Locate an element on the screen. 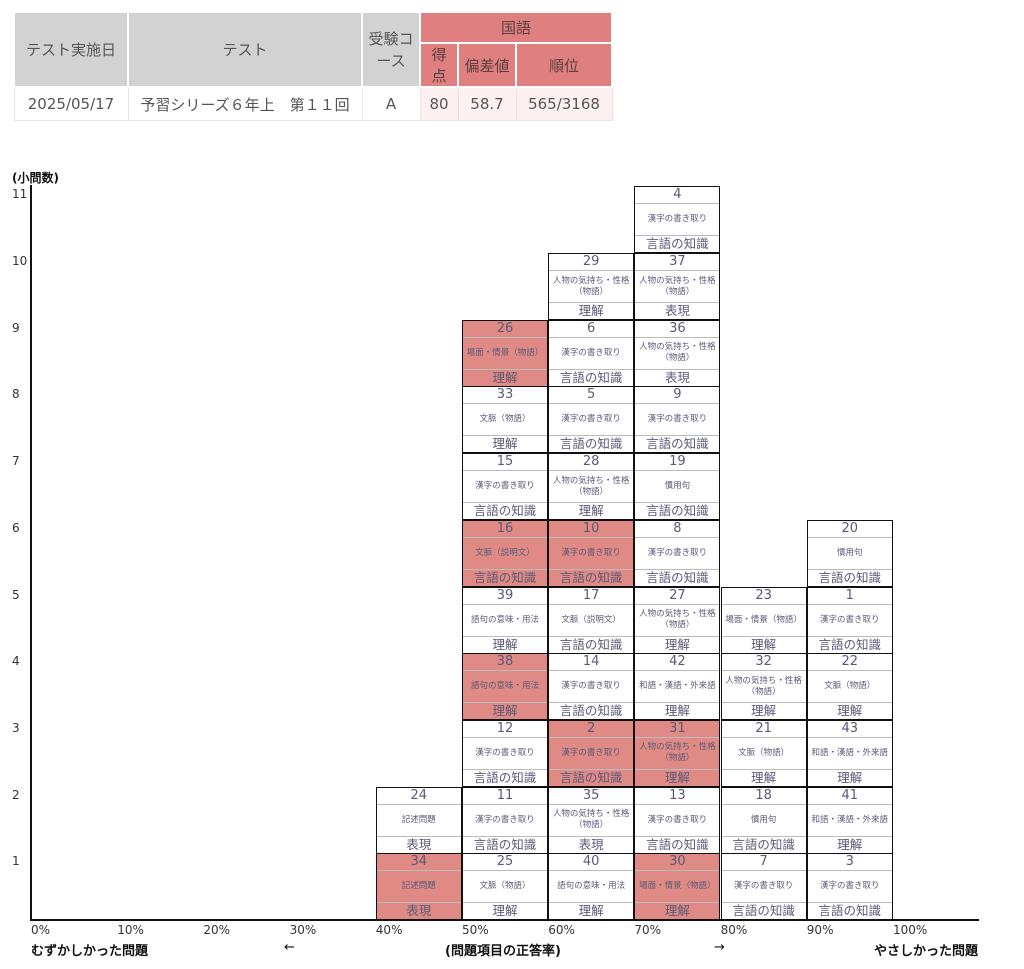 This screenshot has height=969, width=1024. question-card: 25 文脈（物語） 理解 is located at coordinates (505, 887).